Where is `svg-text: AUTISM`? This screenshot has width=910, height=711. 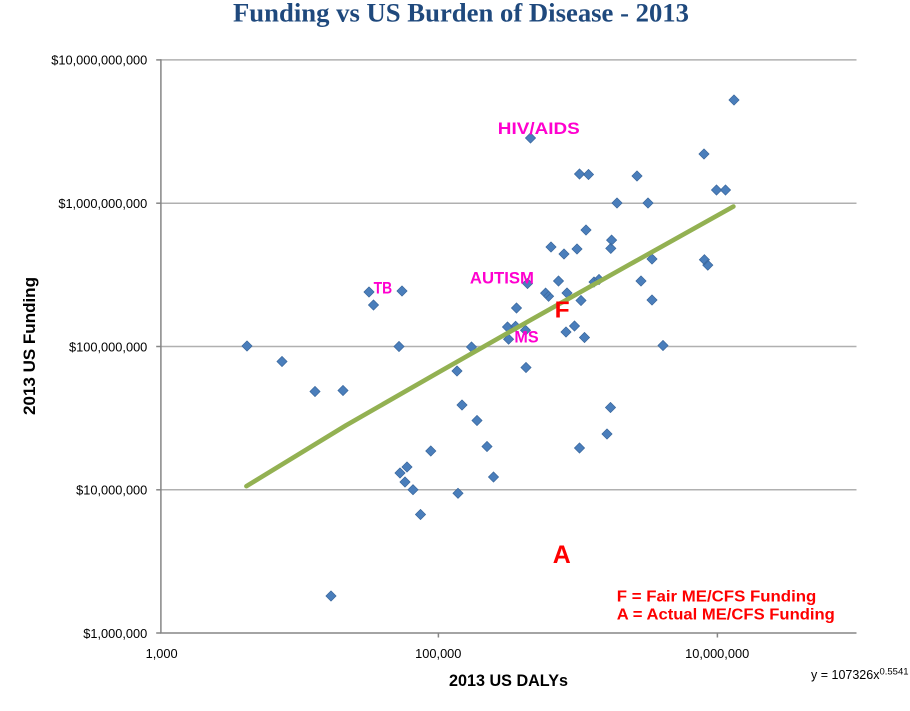 svg-text: AUTISM is located at coordinates (502, 277).